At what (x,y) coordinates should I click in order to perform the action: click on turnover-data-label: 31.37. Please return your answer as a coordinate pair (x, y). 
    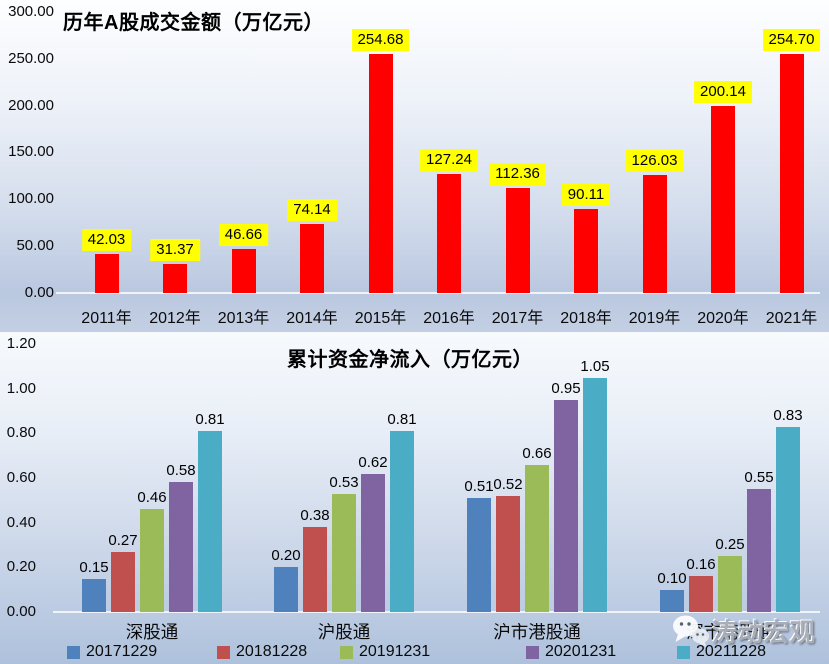
    Looking at the image, I should click on (175, 249).